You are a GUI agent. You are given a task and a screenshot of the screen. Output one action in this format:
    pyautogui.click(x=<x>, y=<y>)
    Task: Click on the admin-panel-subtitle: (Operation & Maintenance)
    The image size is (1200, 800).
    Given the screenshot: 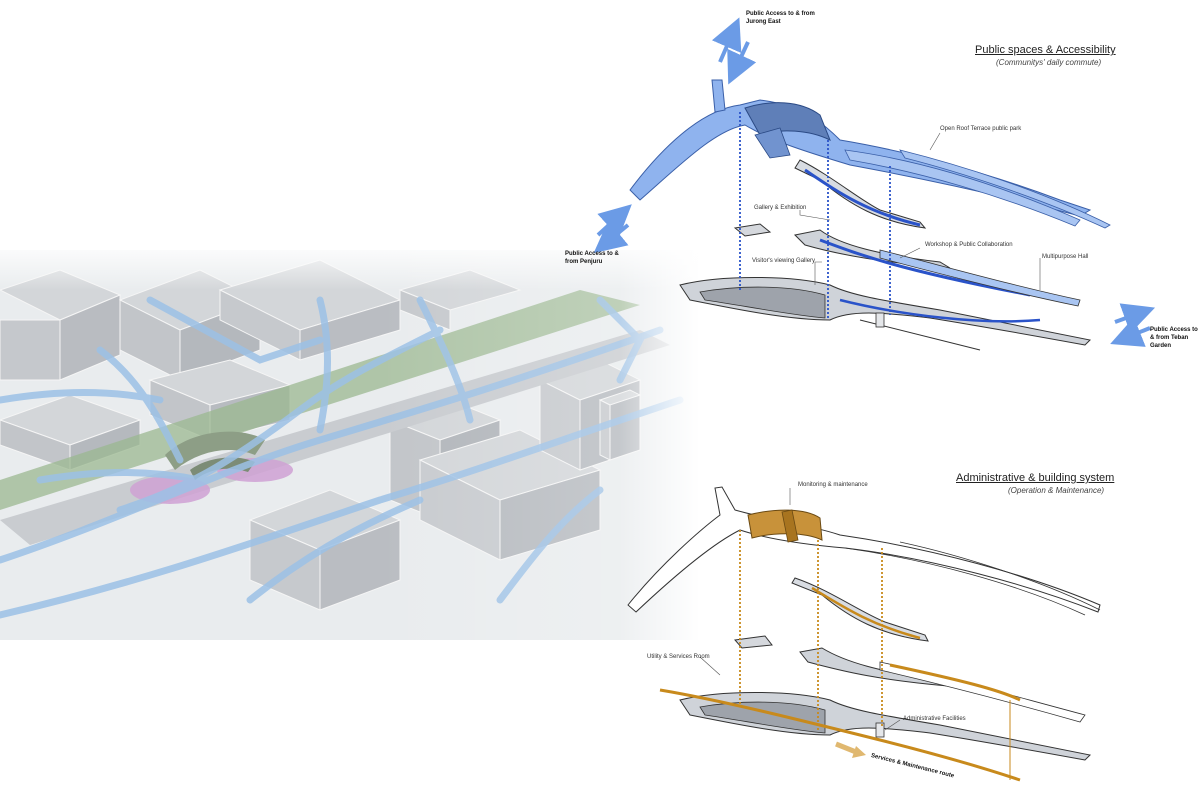 What is the action you would take?
    pyautogui.click(x=1056, y=490)
    